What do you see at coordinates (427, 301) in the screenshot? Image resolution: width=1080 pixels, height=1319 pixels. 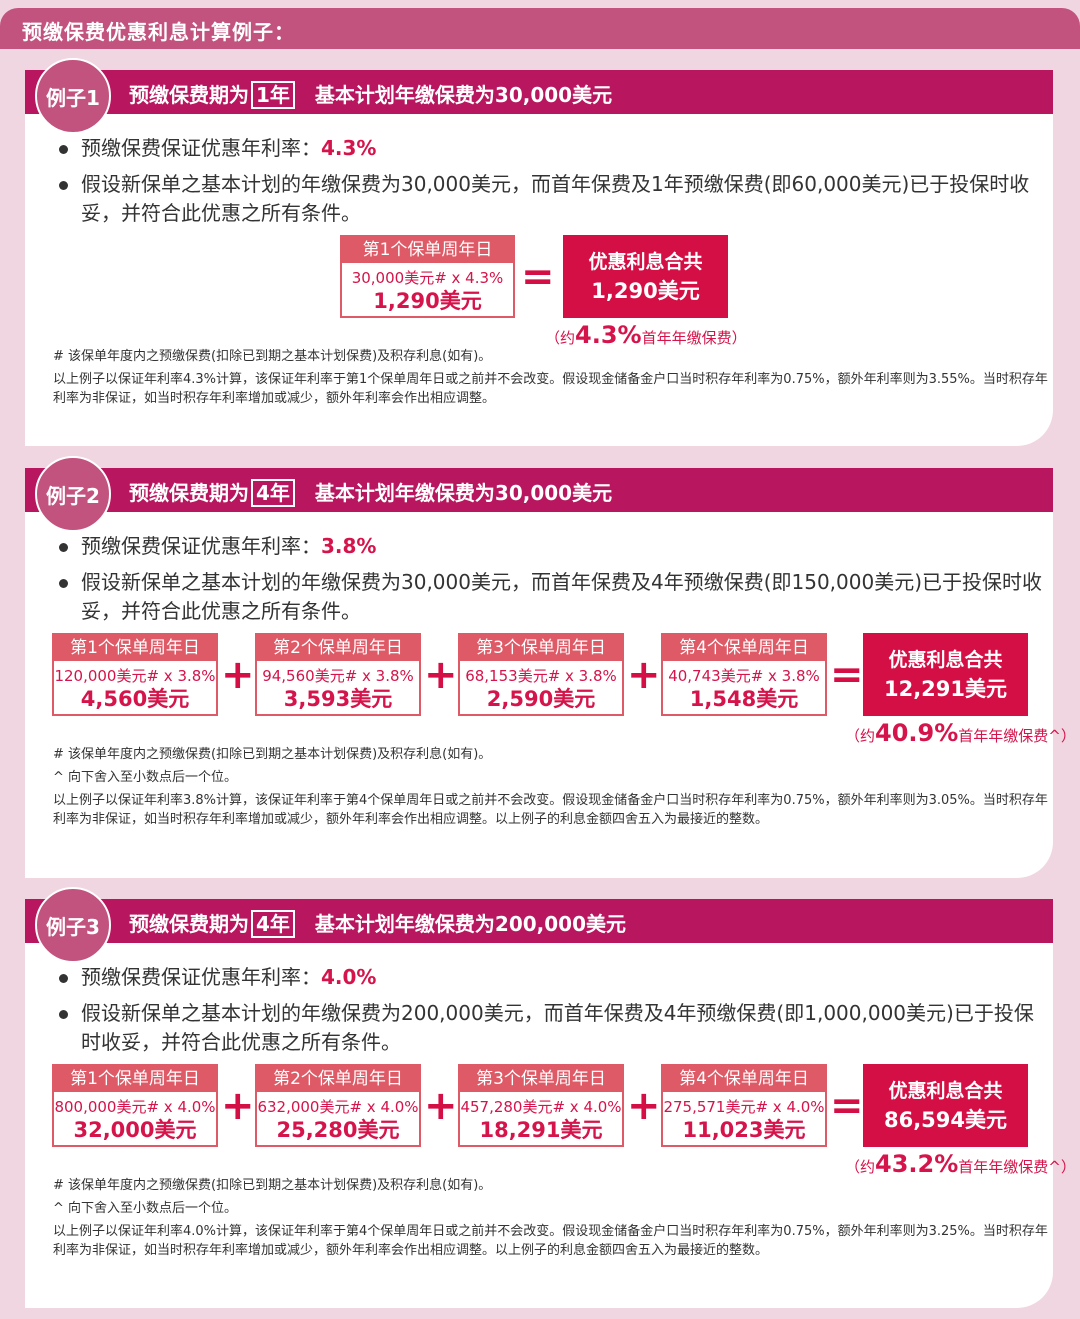 I see `interest-value: 1,290美元` at bounding box center [427, 301].